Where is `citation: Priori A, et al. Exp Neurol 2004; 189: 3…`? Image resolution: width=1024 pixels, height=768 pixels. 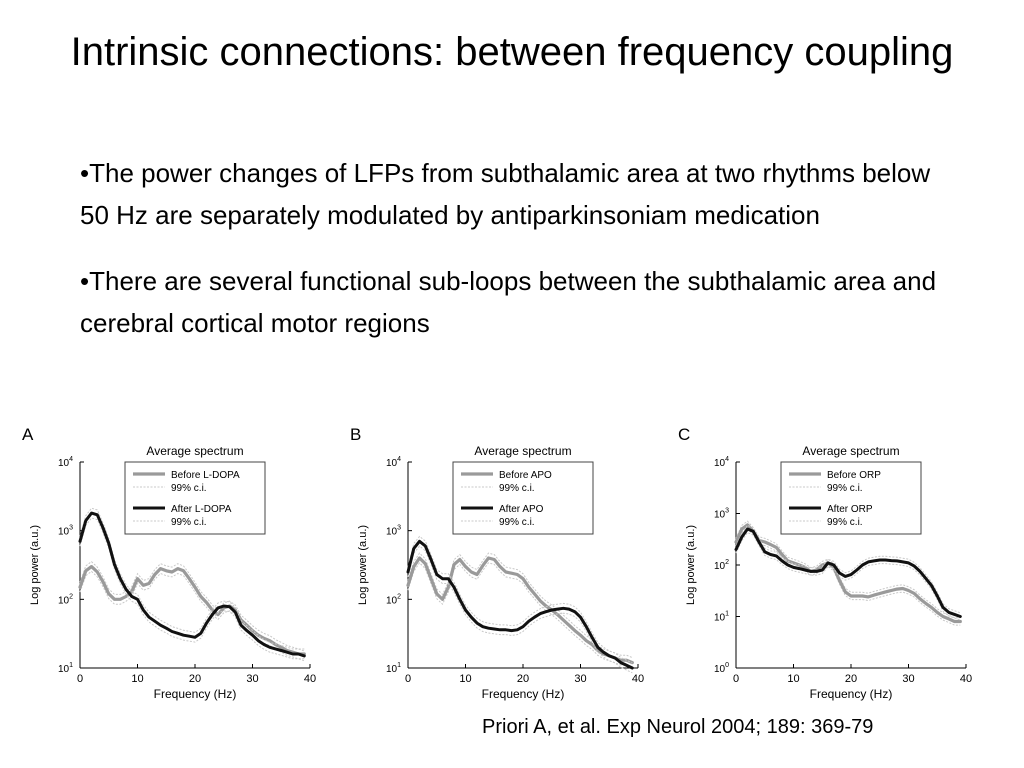 citation: Priori A, et al. Exp Neurol 2004; 189: 3… is located at coordinates (678, 727).